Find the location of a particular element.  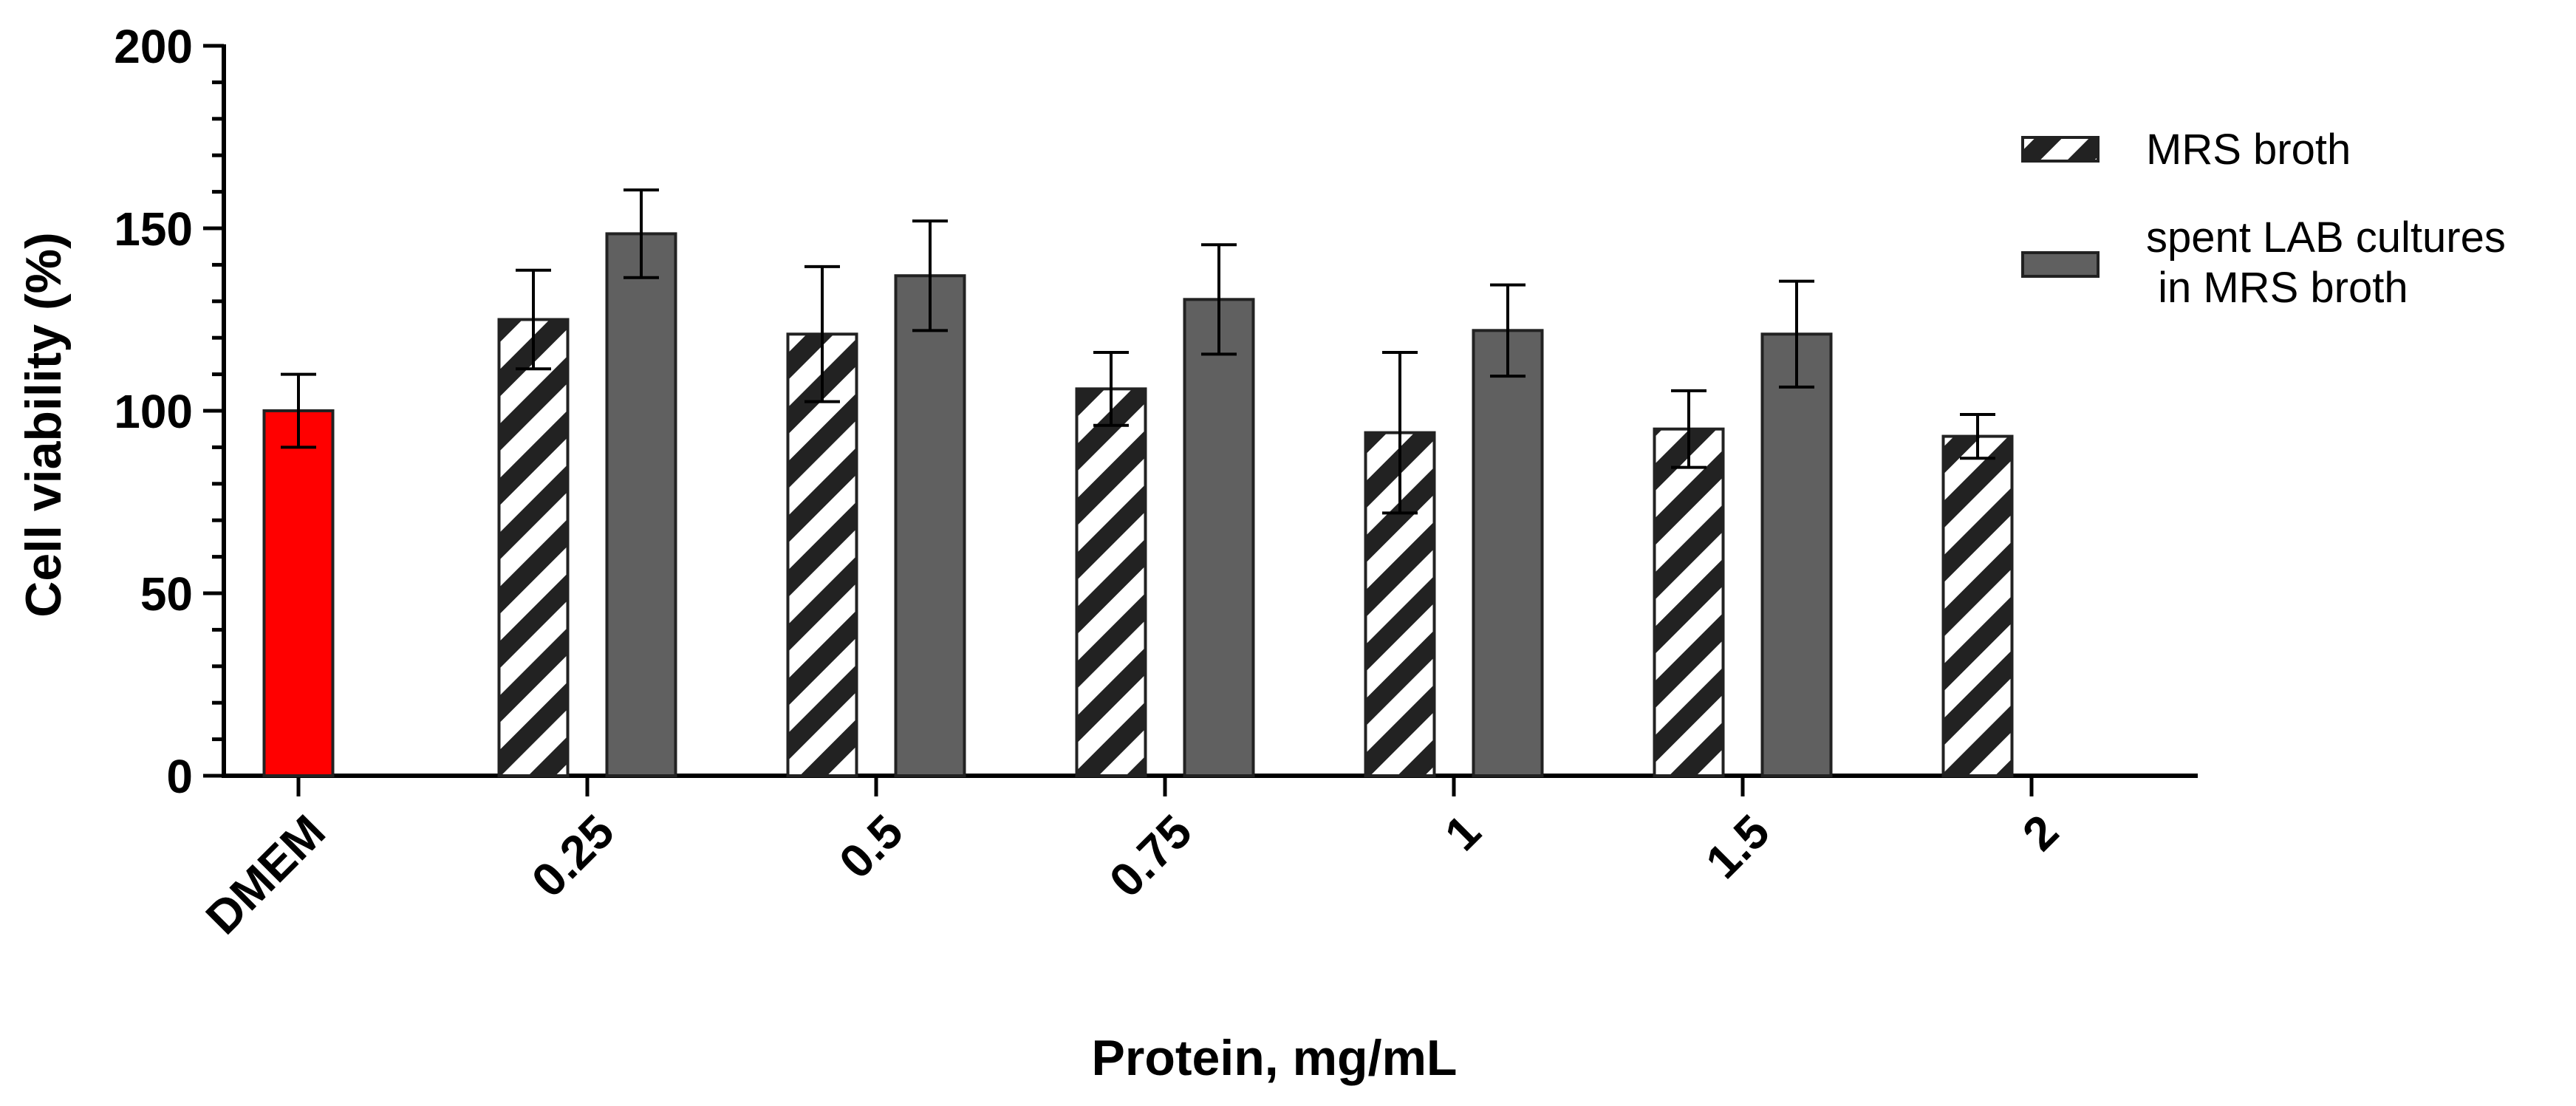

y-axis-title: Cell viability (%) is located at coordinates (44, 424).